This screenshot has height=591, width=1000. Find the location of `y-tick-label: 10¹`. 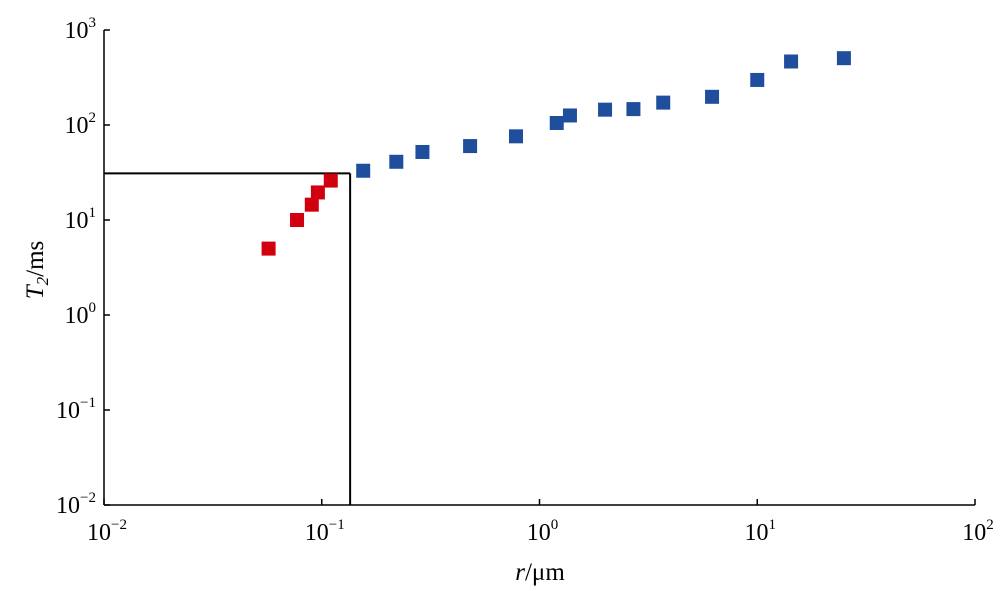

y-tick-label: 10¹ is located at coordinates (81, 219).